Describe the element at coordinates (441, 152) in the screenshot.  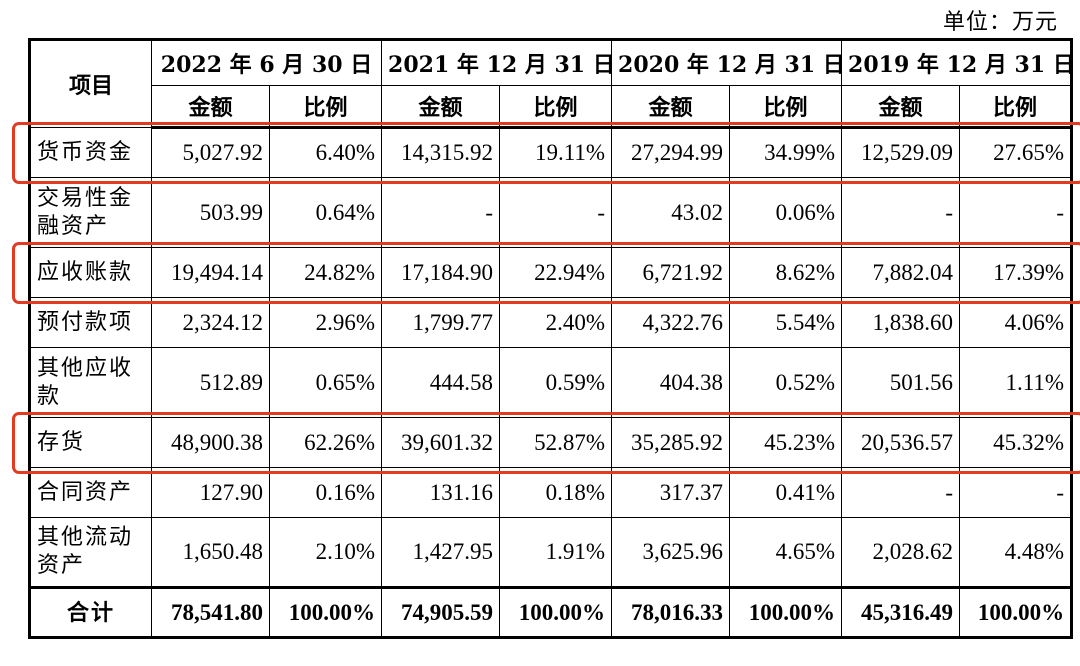
I see `amount-cell: 14,315.92` at that location.